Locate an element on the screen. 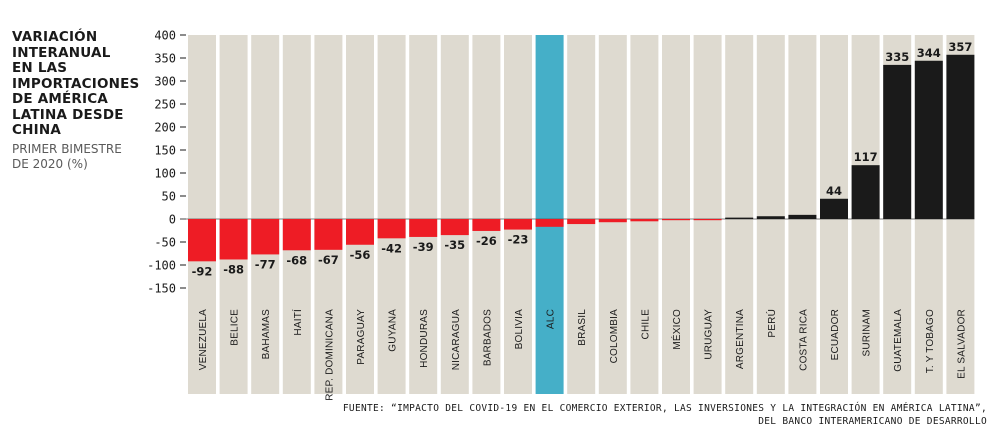 The width and height of the screenshot is (1001, 442). data-label: -35 is located at coordinates (454, 245).